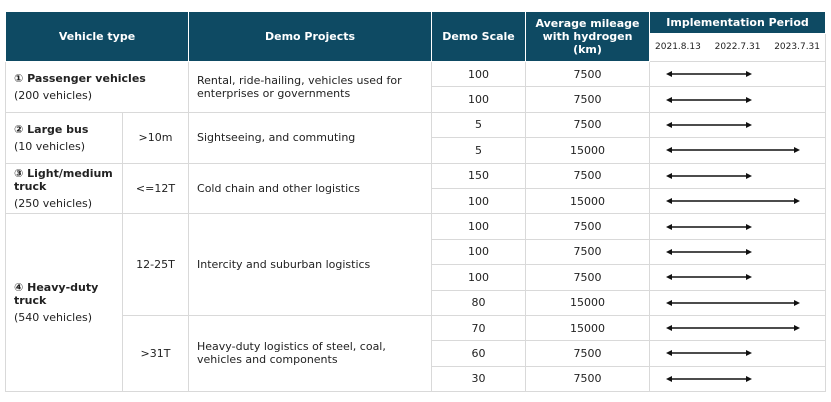  I want to click on demo-scale-cell: 80, so click(479, 302).